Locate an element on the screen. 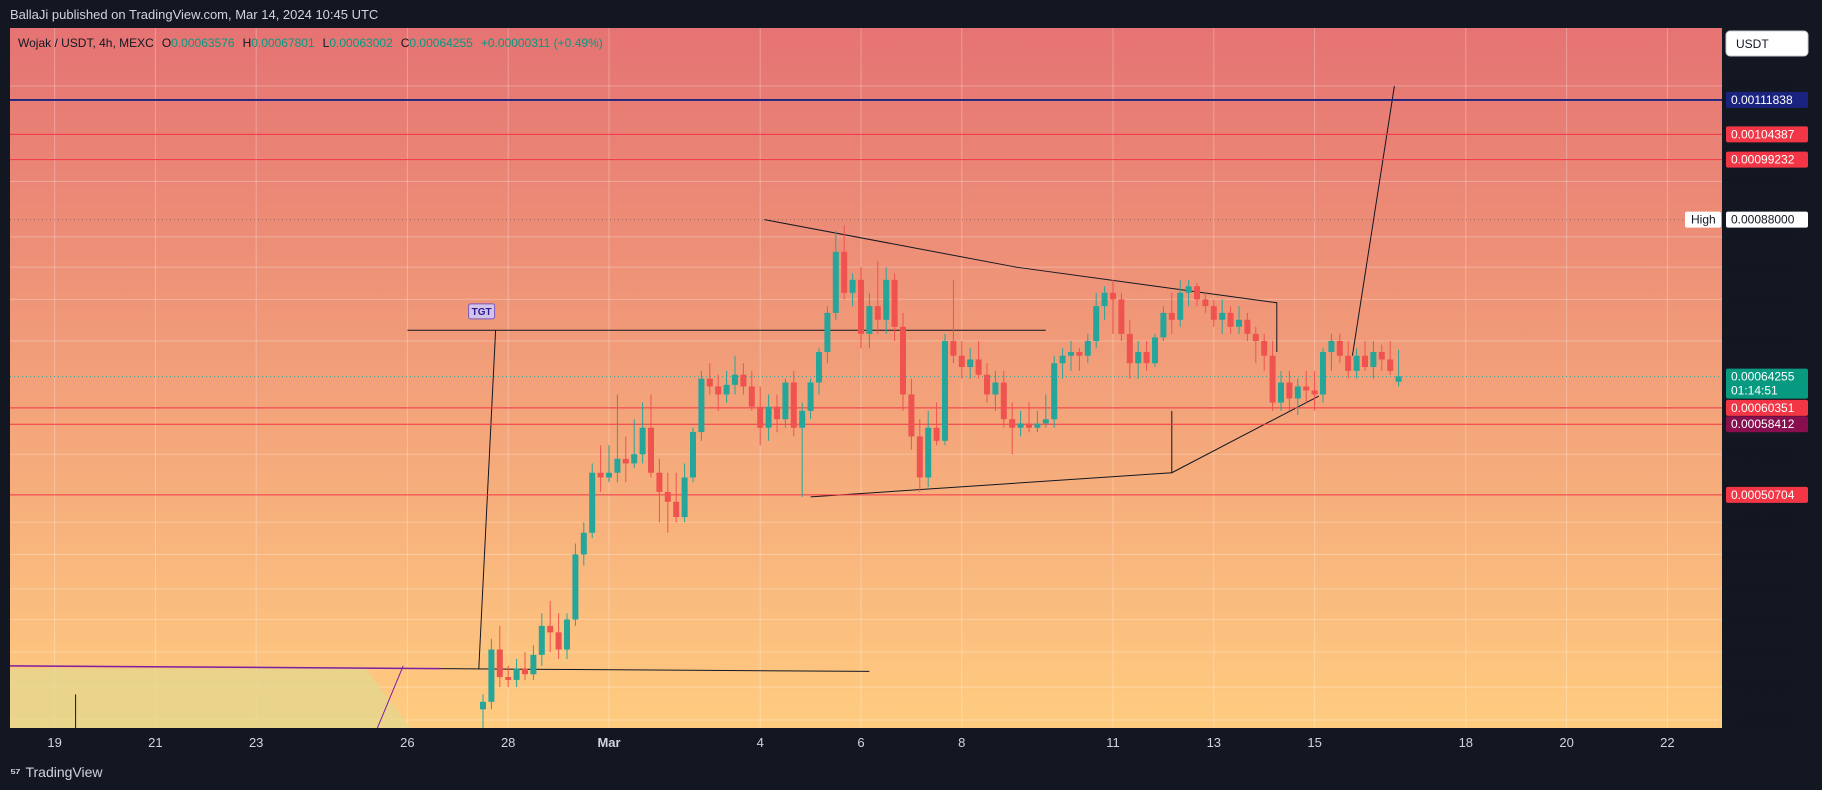  time-tick-label: 19 is located at coordinates (54, 742).